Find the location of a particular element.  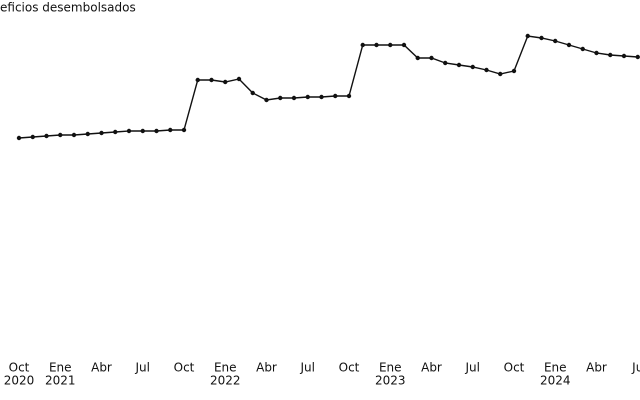

x-tick-label: Ju is located at coordinates (635, 368).